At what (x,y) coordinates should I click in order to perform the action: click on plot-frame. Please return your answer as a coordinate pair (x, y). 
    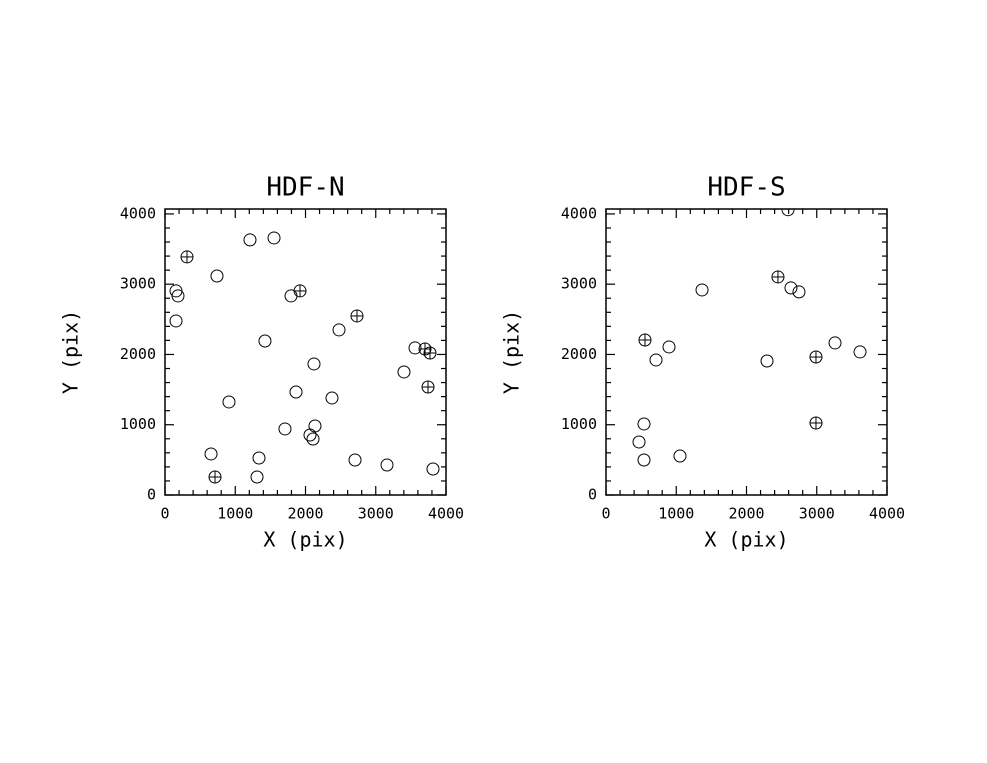
    Looking at the image, I should click on (746, 352).